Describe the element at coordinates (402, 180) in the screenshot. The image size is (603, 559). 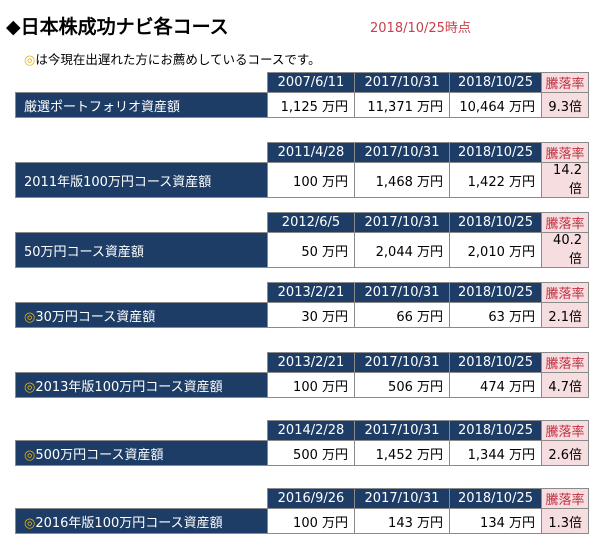
I see `asset-value: 1,468 万円` at that location.